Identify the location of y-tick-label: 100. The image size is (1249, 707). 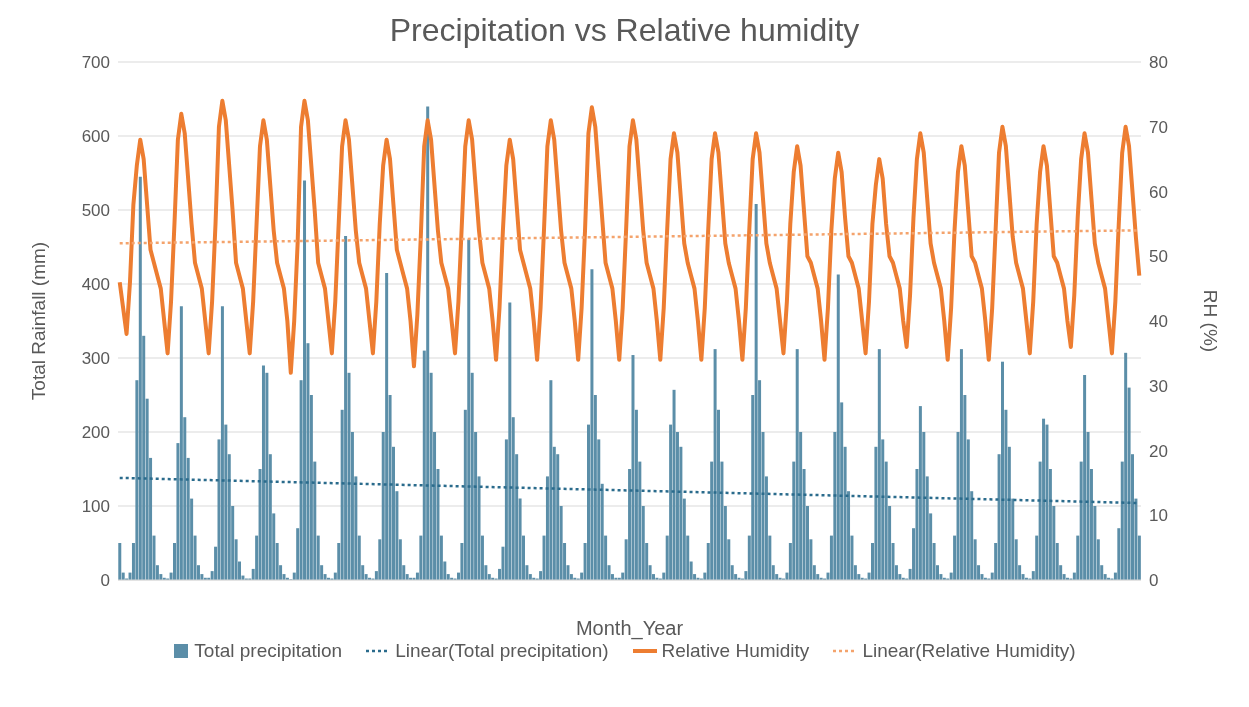
(95, 507).